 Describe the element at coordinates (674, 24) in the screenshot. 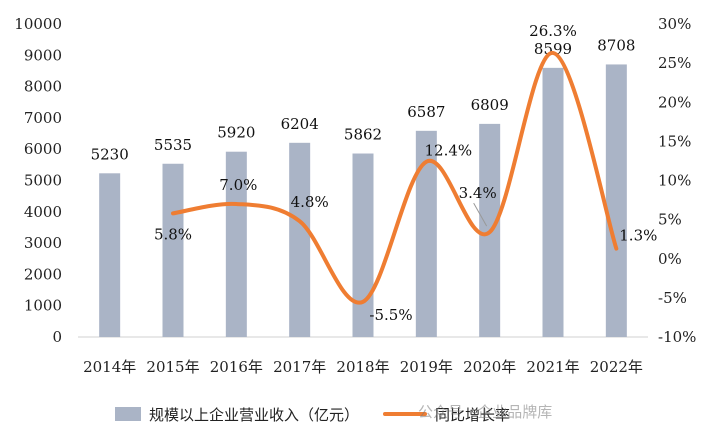

I see `y-right-tick-label: 30%` at that location.